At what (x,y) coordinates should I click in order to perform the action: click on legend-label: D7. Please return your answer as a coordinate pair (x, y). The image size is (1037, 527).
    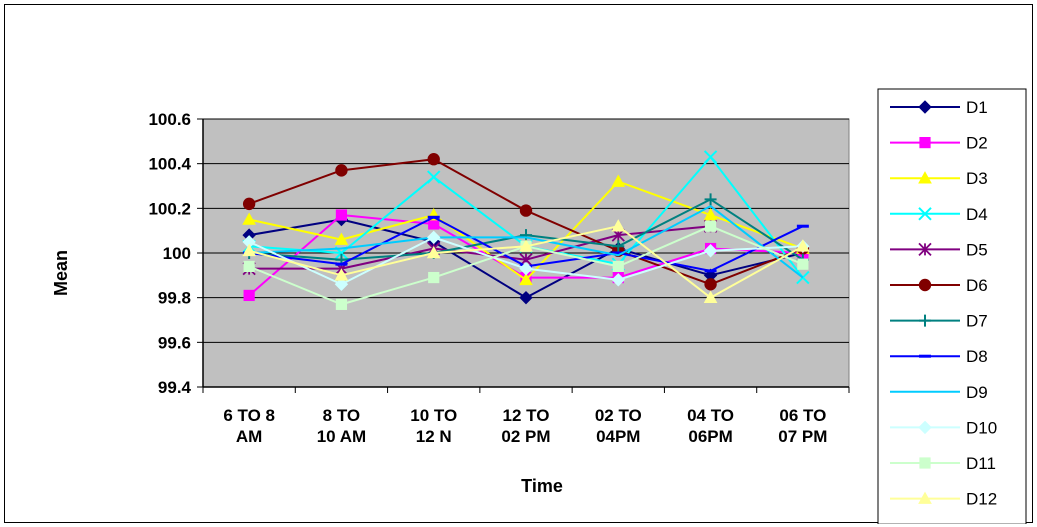
    Looking at the image, I should click on (977, 321).